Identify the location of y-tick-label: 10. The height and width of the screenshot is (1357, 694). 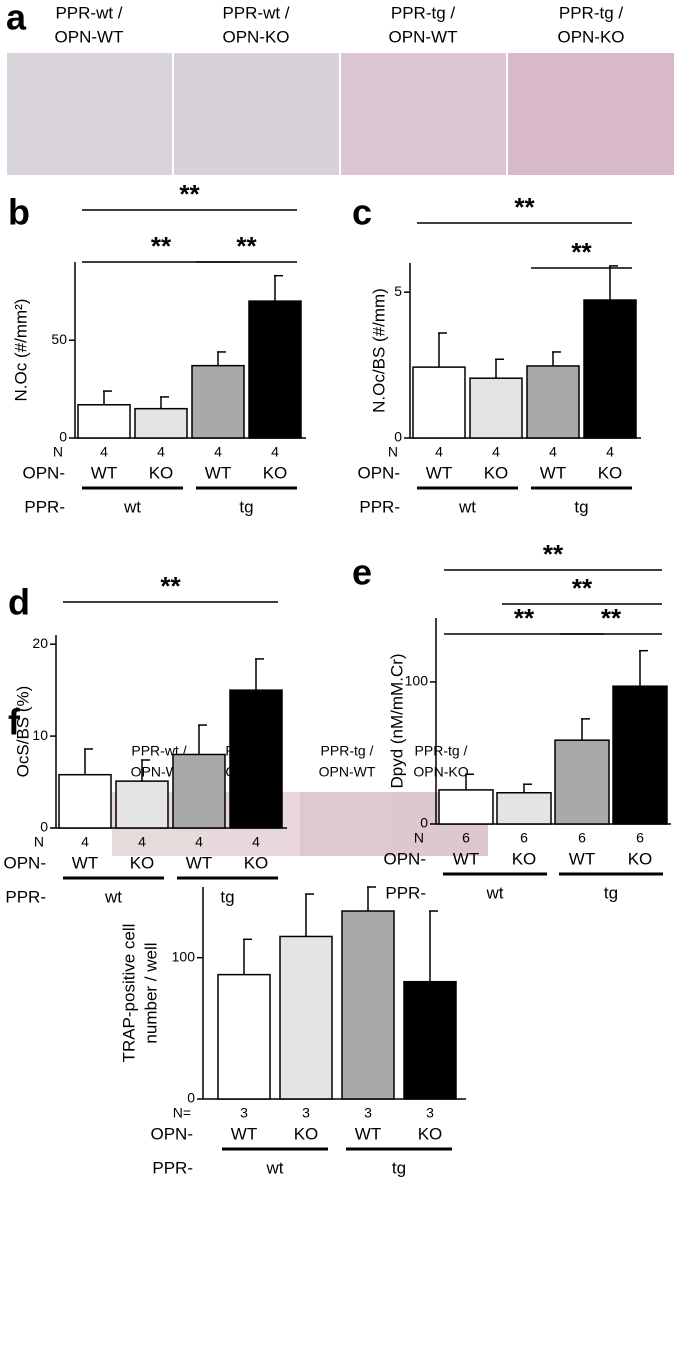
(40, 735).